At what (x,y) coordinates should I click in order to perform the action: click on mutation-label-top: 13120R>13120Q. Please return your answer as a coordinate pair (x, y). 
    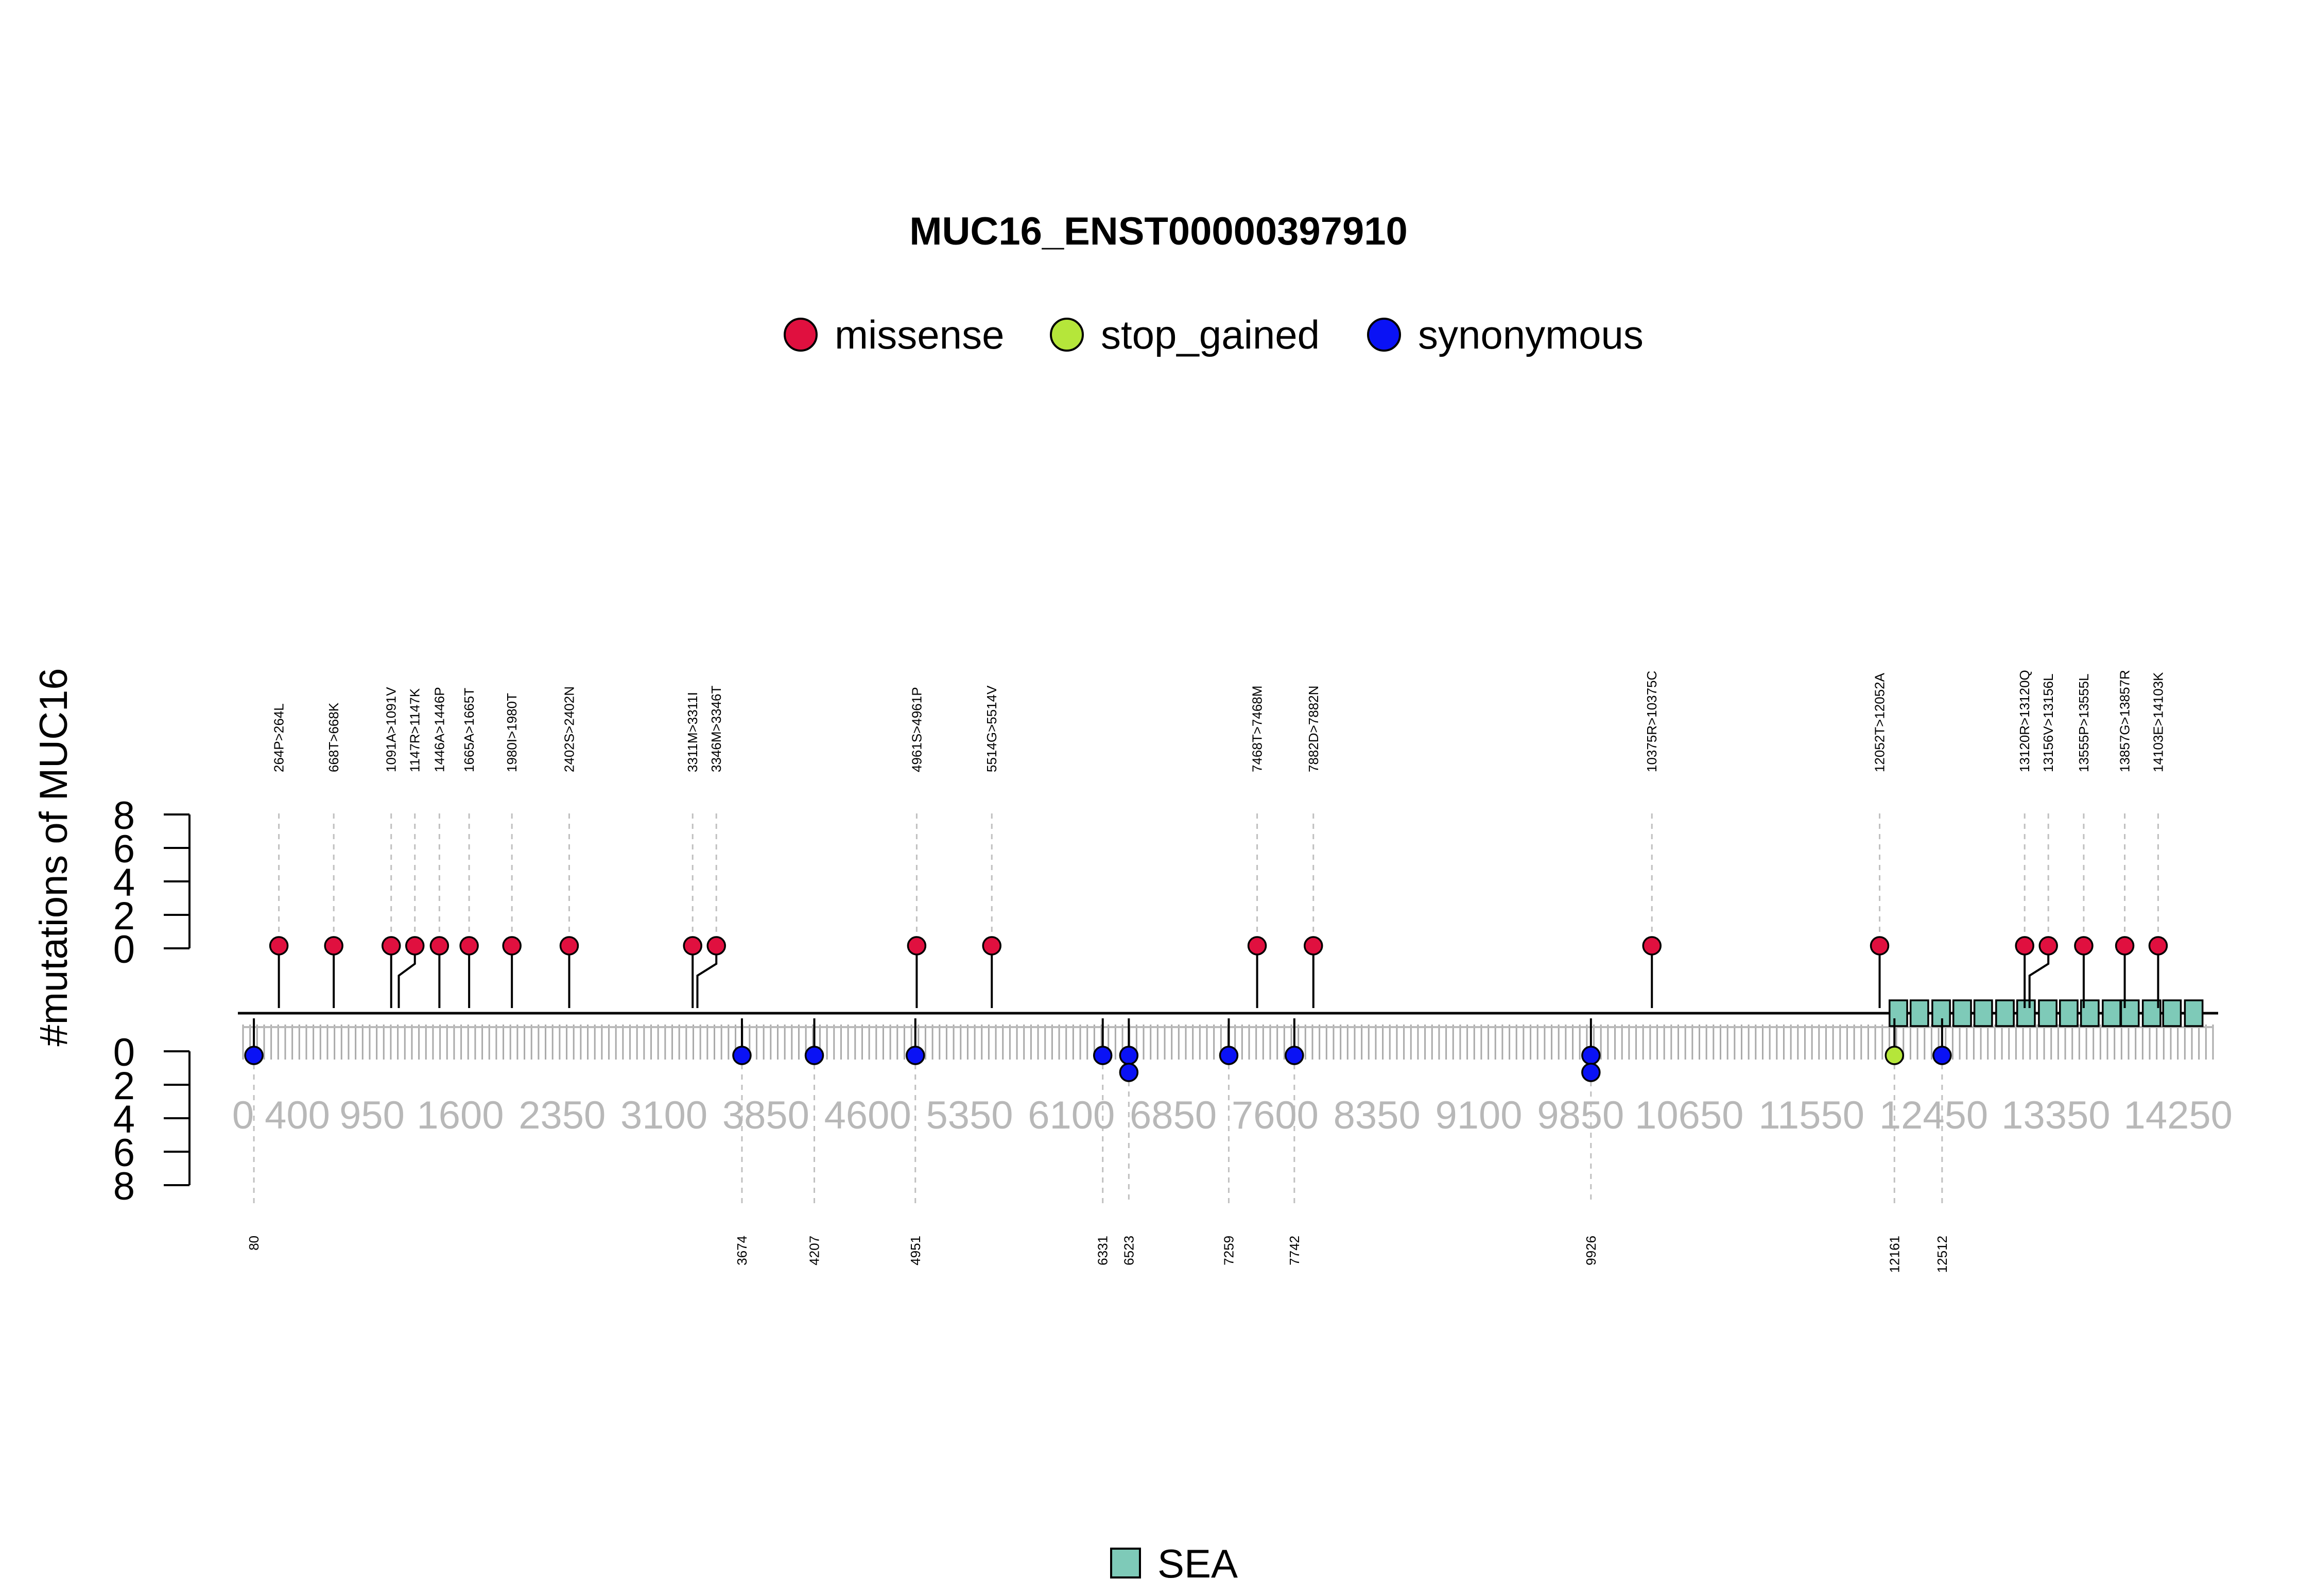
    Looking at the image, I should click on (2024, 721).